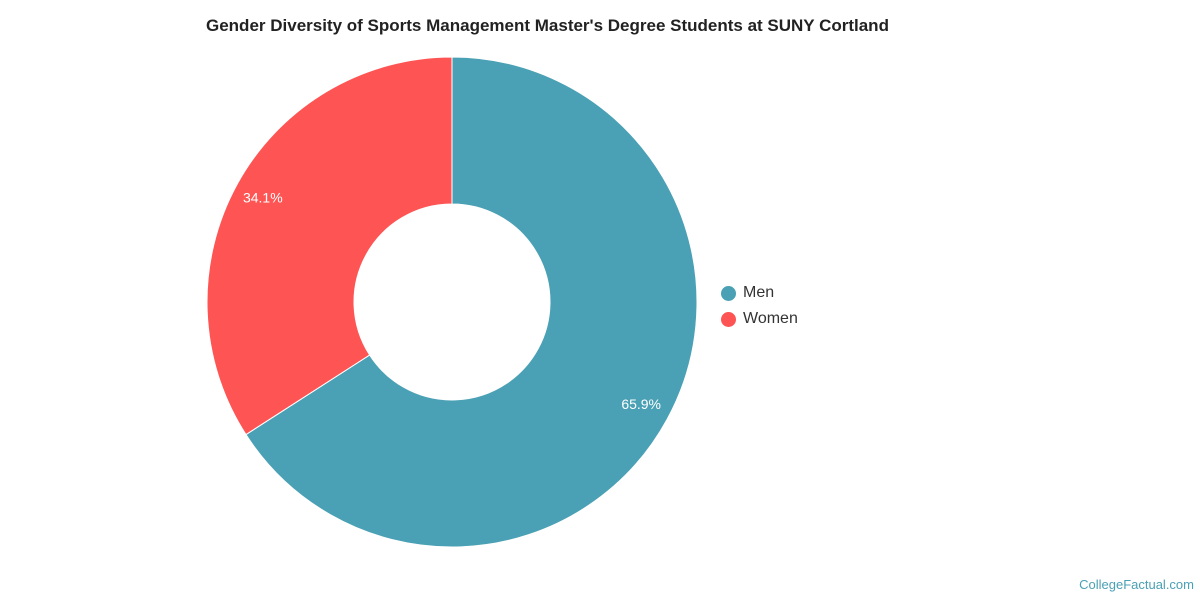  Describe the element at coordinates (263, 197) in the screenshot. I see `slice-label-women: 34.1%` at that location.